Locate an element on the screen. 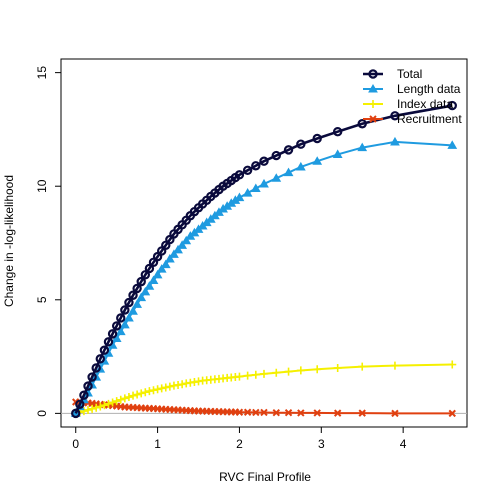 The width and height of the screenshot is (500, 500). legend-item-recruitment: Recruitment is located at coordinates (412, 119).